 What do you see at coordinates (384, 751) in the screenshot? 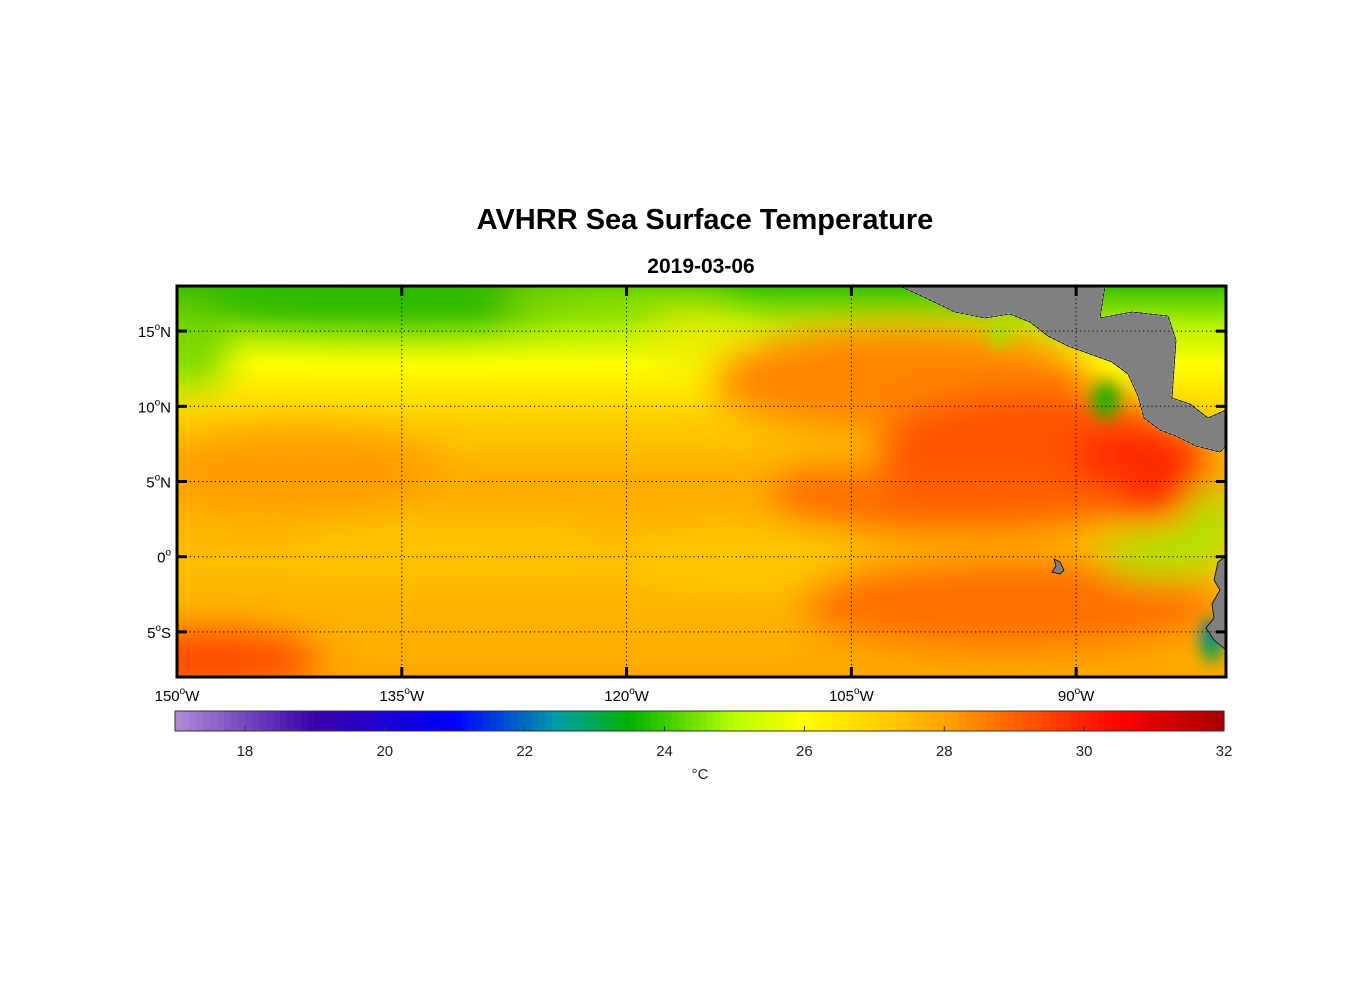
I see `colorbar-tick-label: 20` at bounding box center [384, 751].